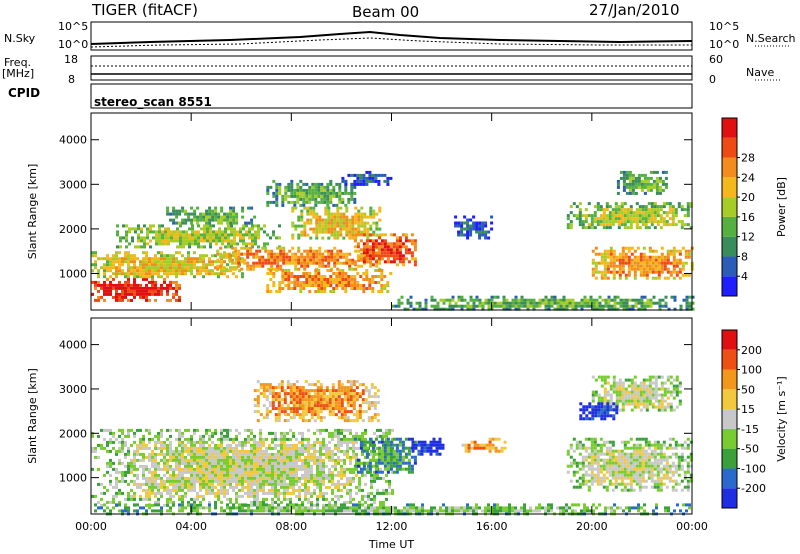 The width and height of the screenshot is (800, 554). I want to click on velocity-colorbar-tick-label-6: -100, so click(753, 468).